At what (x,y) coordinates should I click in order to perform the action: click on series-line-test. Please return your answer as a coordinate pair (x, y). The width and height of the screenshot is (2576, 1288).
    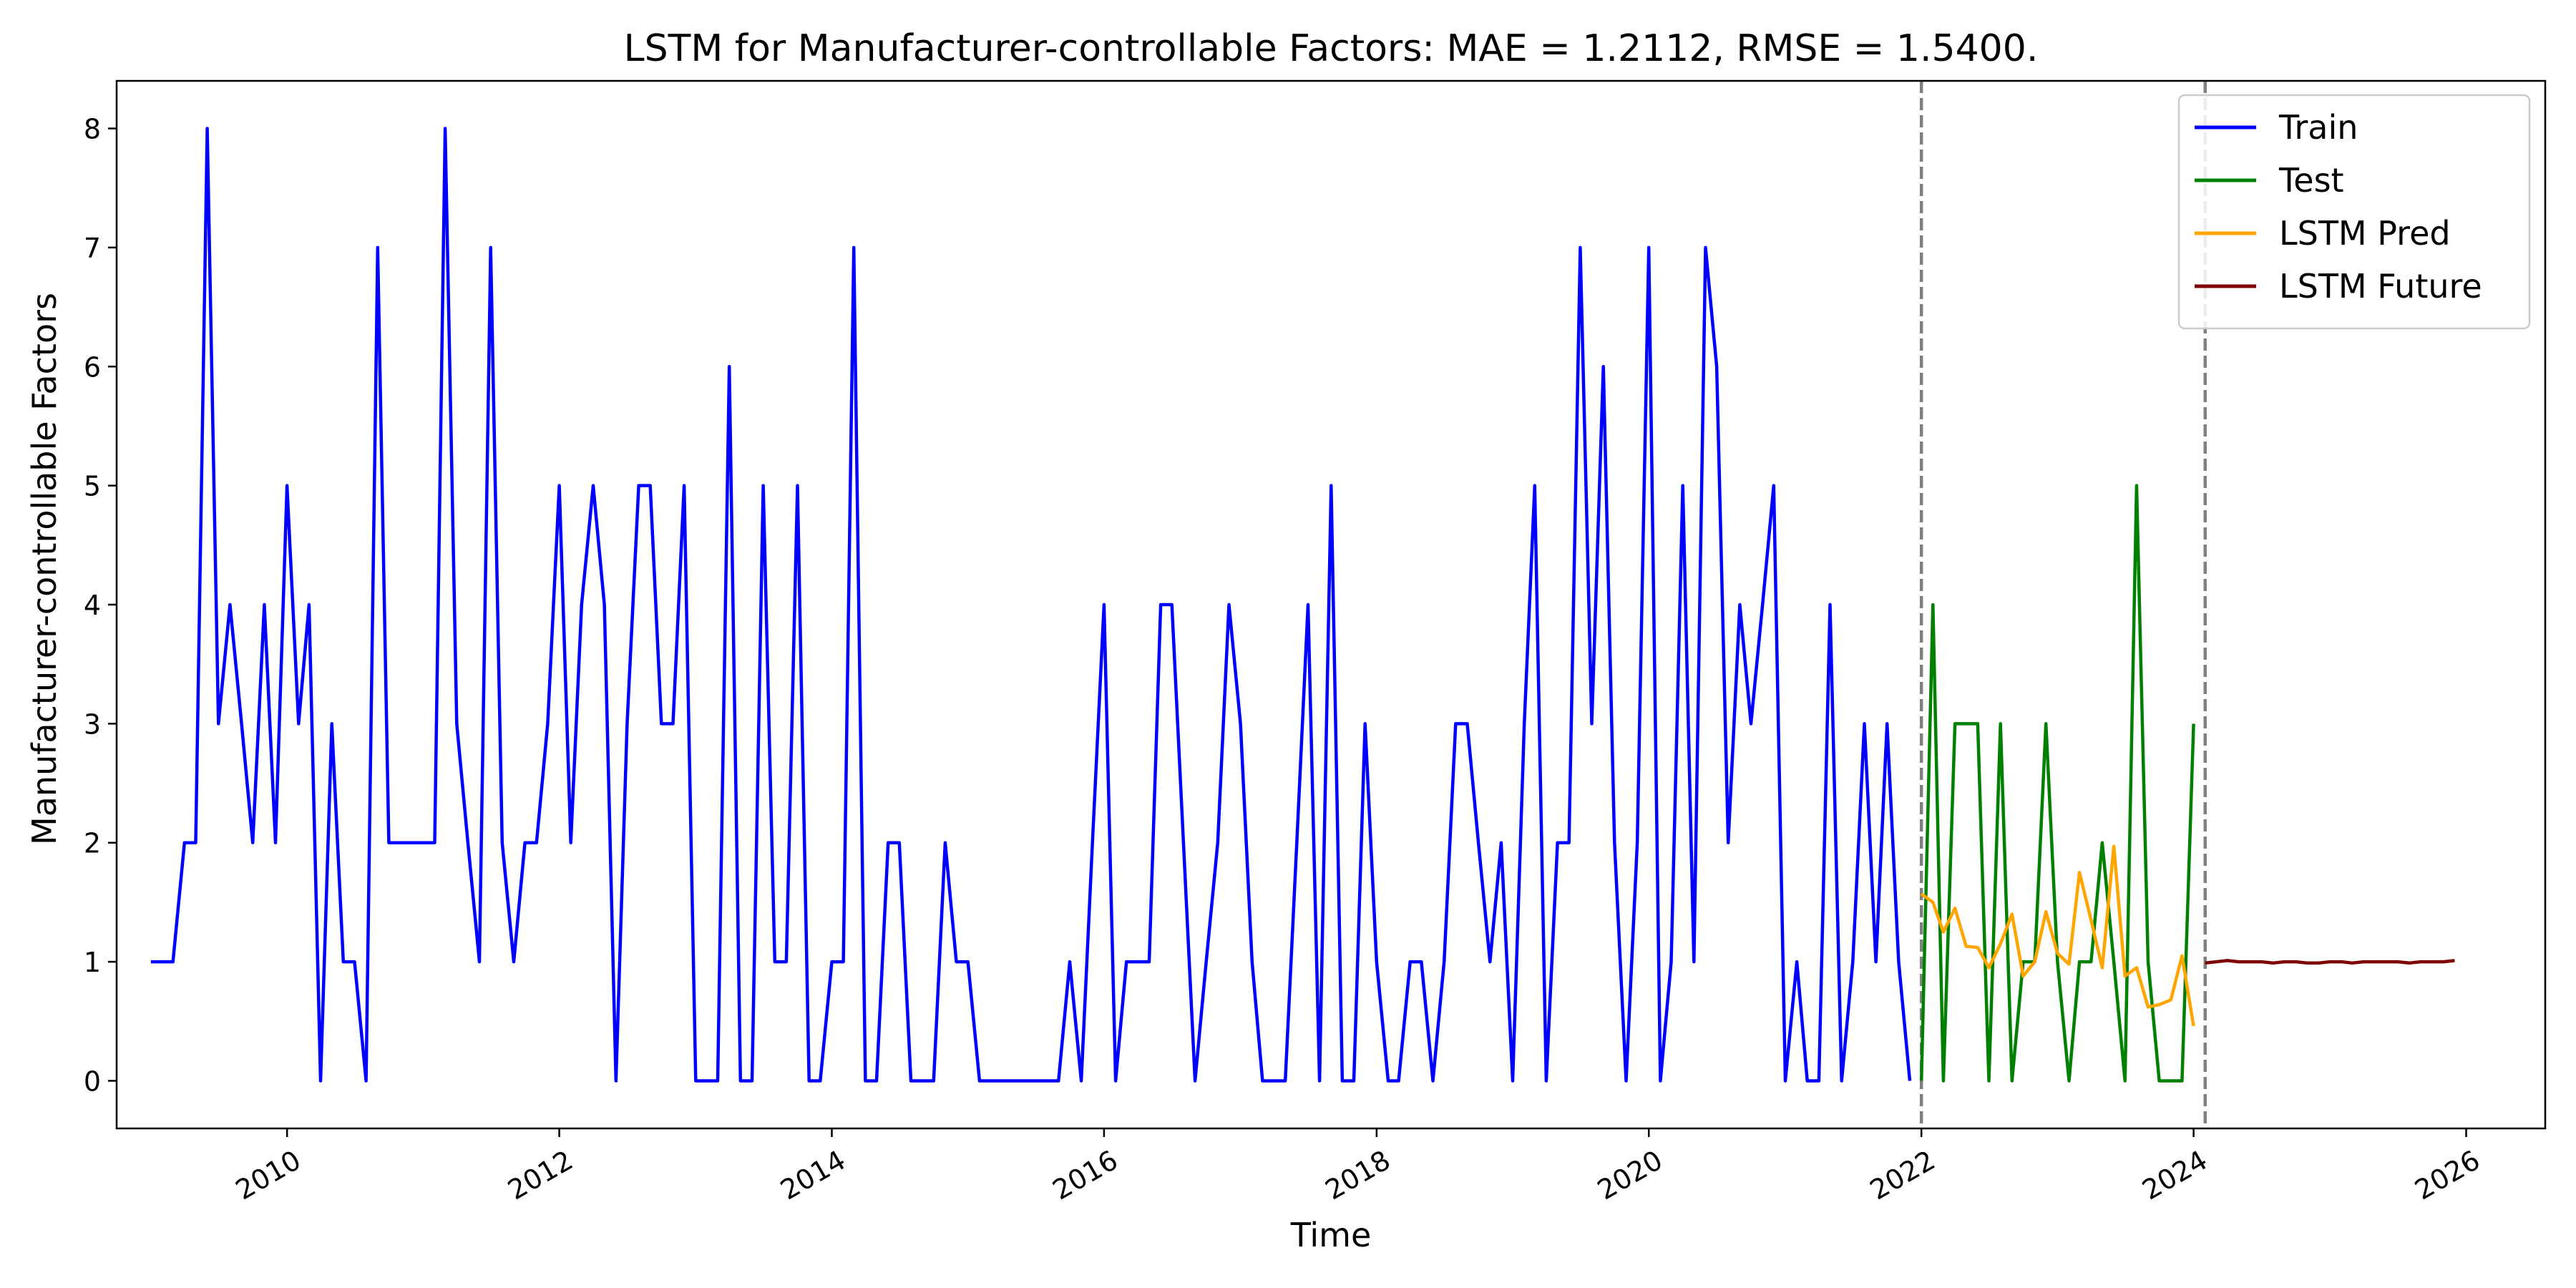
    Looking at the image, I should click on (2057, 783).